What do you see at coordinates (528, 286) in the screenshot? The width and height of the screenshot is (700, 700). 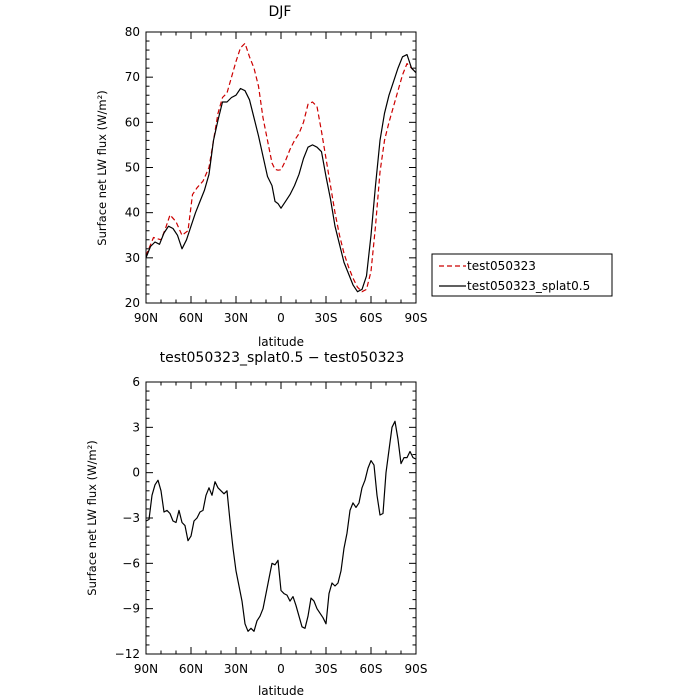 I see `legend-label-test050323-splat0-5: test050323_splat0.5` at bounding box center [528, 286].